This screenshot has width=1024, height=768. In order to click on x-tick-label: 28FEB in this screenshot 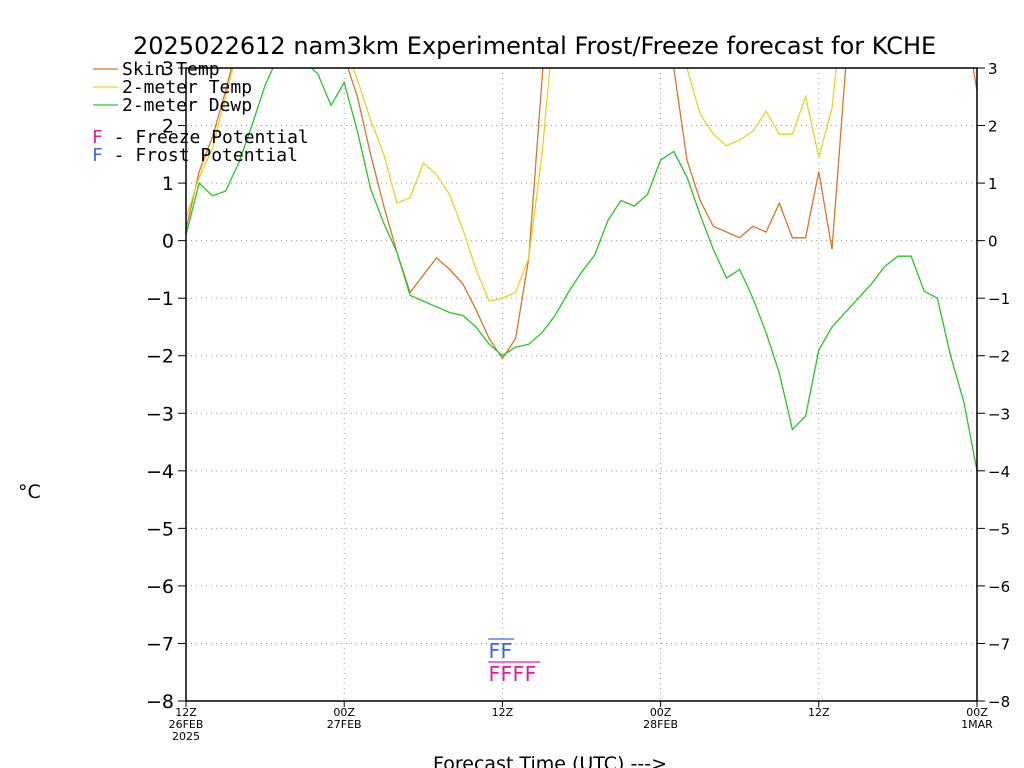, I will do `click(660, 724)`.